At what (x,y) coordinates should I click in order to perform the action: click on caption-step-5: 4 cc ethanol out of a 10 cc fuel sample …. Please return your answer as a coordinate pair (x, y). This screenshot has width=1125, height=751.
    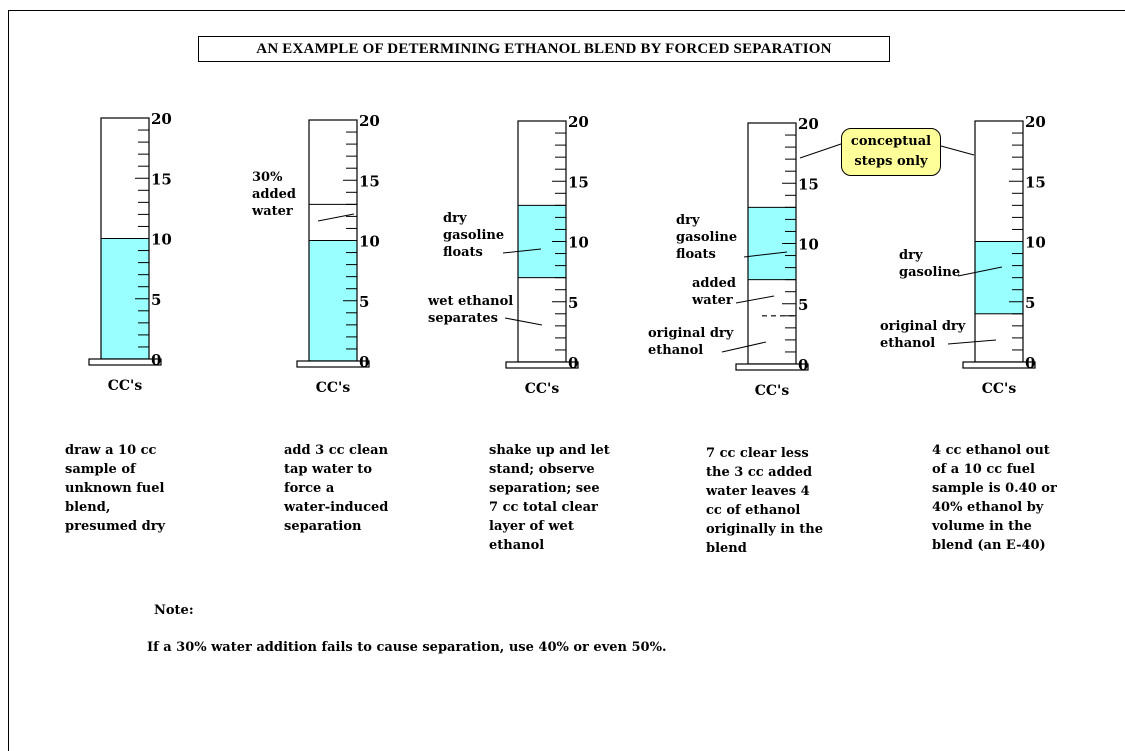
    Looking at the image, I should click on (994, 498).